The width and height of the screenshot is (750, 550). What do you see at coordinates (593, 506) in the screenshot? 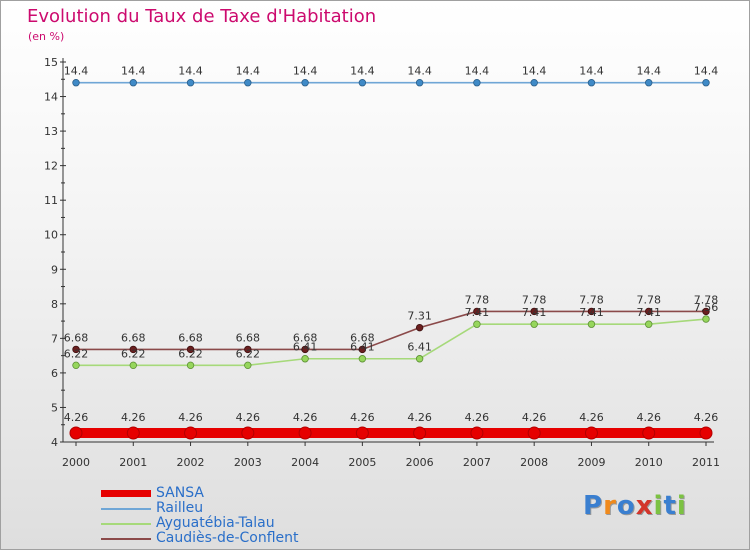
I see `logo-letter: P` at bounding box center [593, 506].